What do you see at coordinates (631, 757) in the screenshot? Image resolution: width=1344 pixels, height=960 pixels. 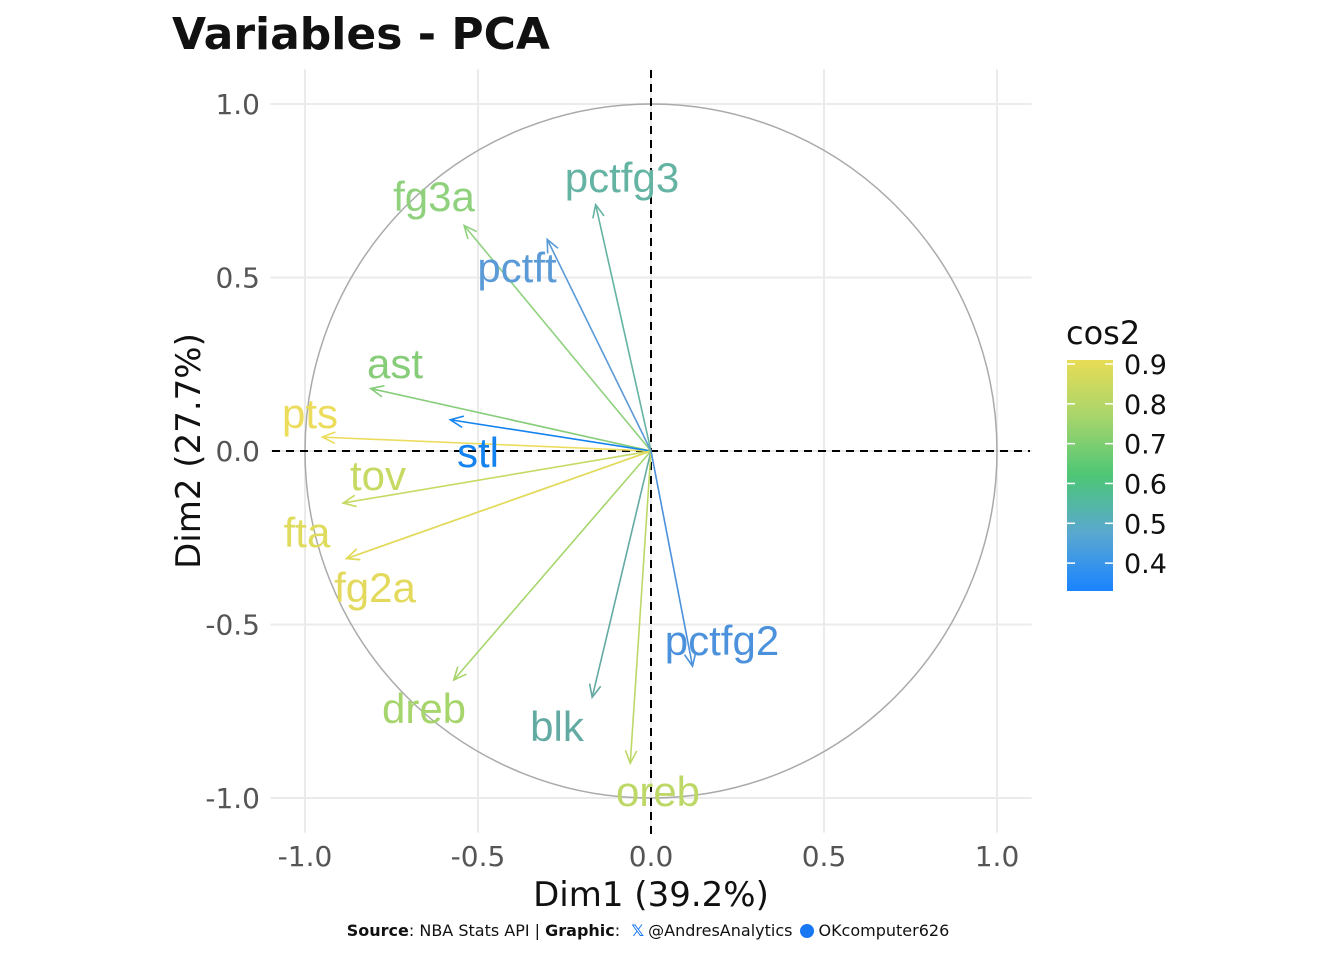 I see `arrowhead-oreb` at bounding box center [631, 757].